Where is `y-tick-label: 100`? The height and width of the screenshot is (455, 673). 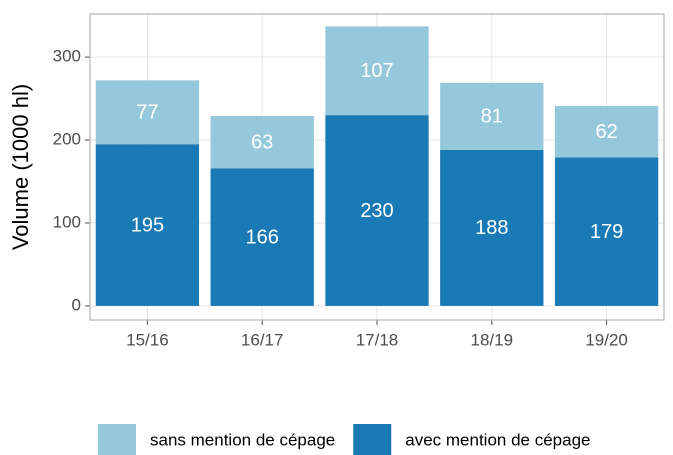 y-tick-label: 100 is located at coordinates (67, 221).